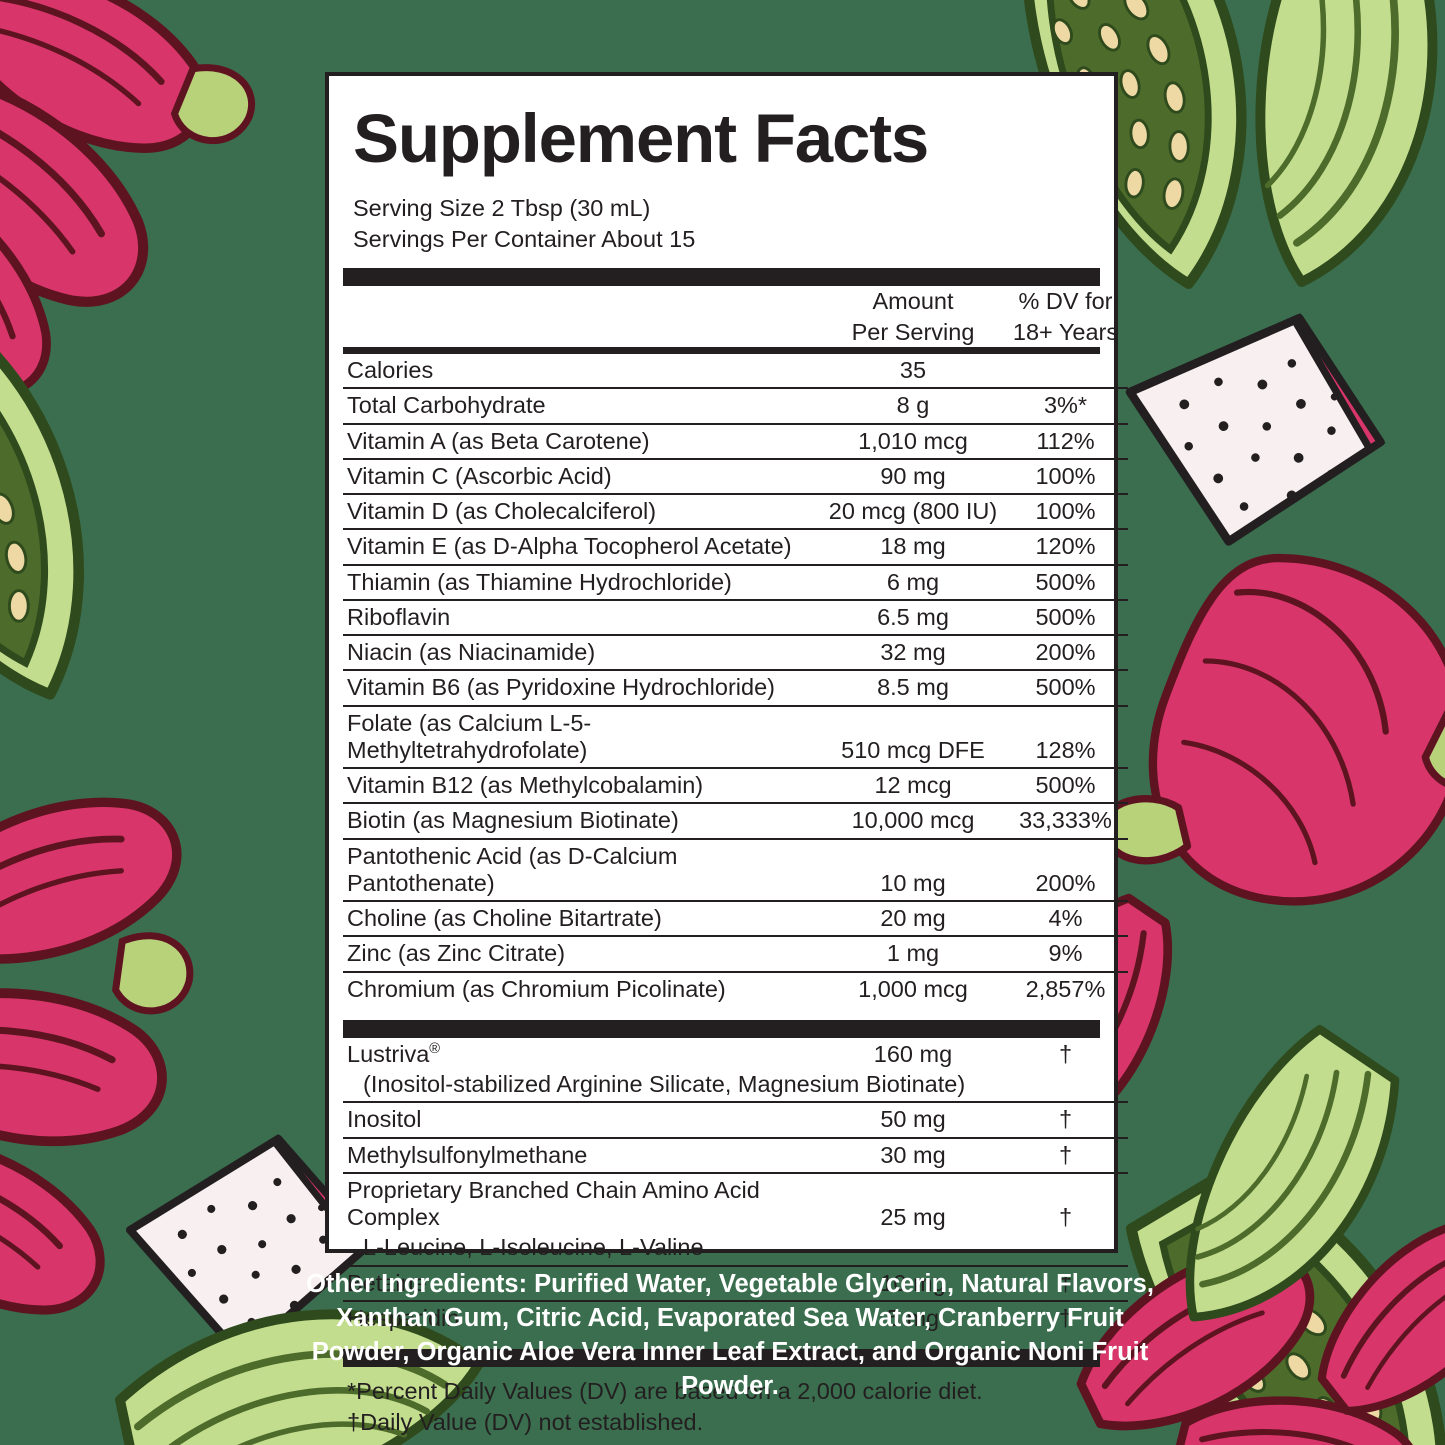  Describe the element at coordinates (1065, 736) in the screenshot. I see `nutrient-daily-value: 128%` at that location.